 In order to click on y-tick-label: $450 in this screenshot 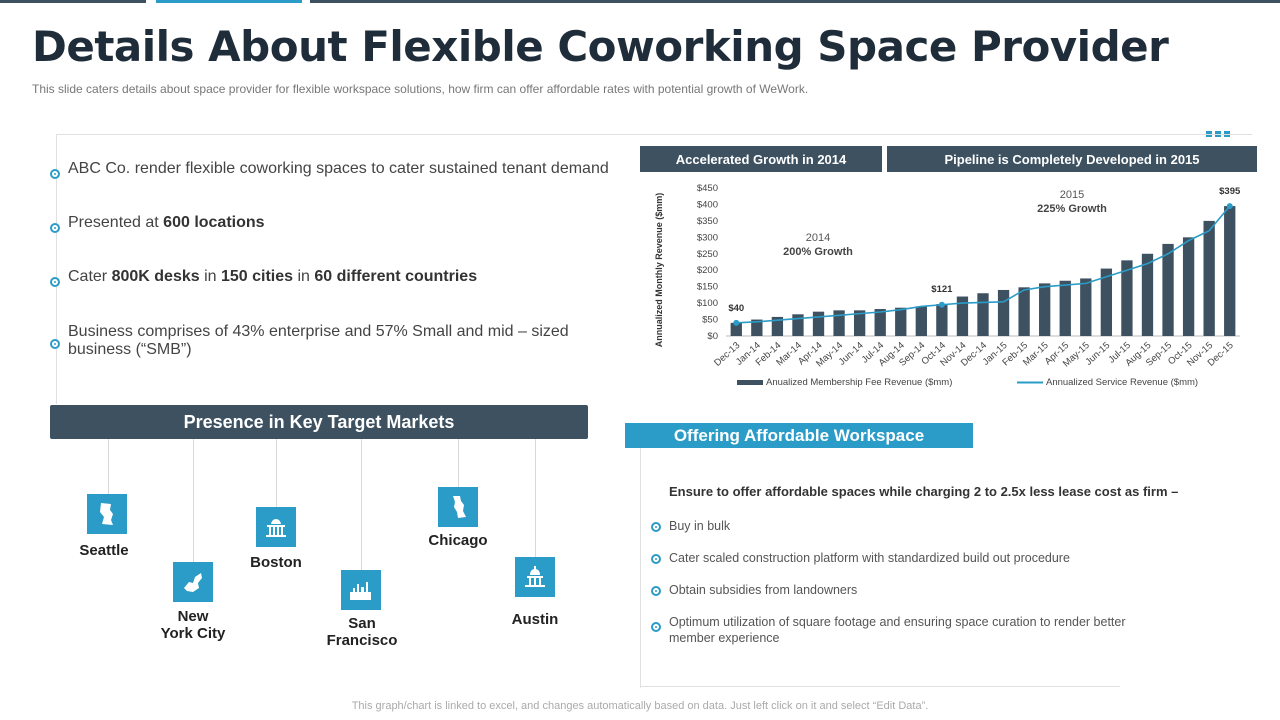, I will do `click(707, 188)`.